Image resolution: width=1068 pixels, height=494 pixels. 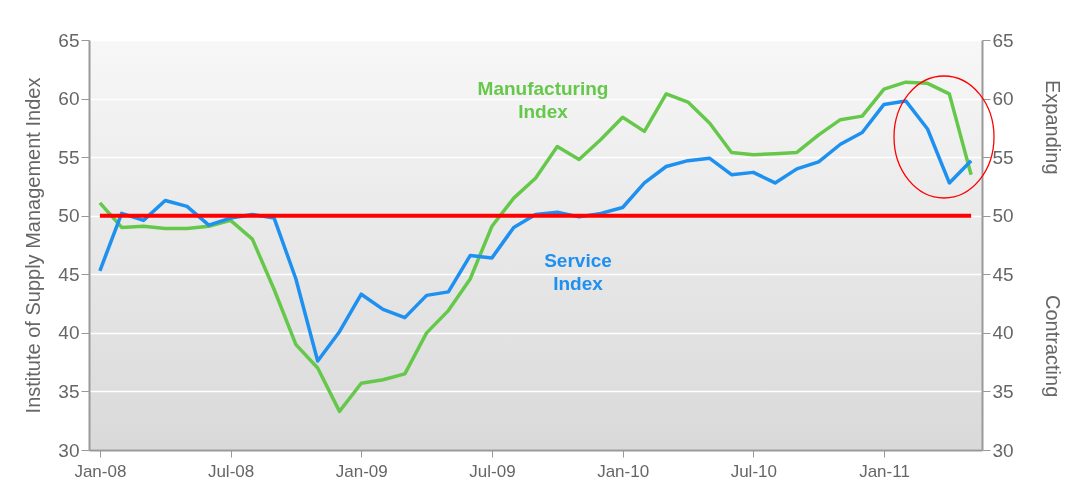 What do you see at coordinates (69, 333) in the screenshot?
I see `y-tick-label: 40` at bounding box center [69, 333].